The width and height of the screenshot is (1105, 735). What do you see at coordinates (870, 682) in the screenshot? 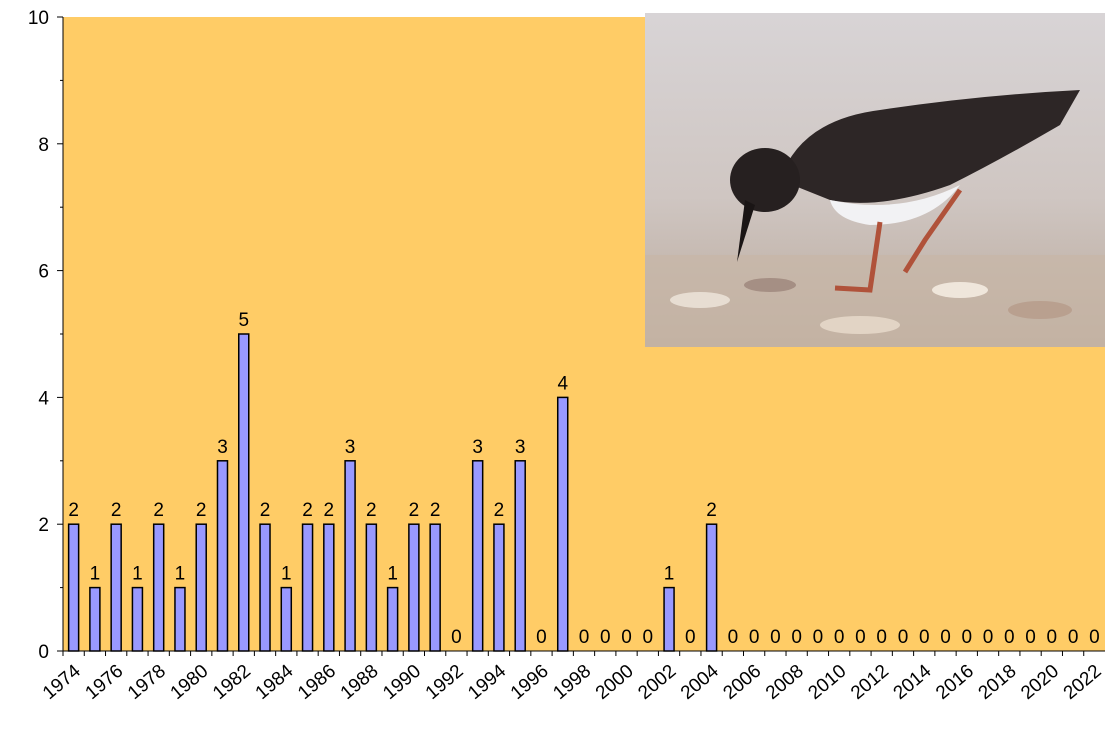
I see `x-tick-label: 2012` at bounding box center [870, 682].